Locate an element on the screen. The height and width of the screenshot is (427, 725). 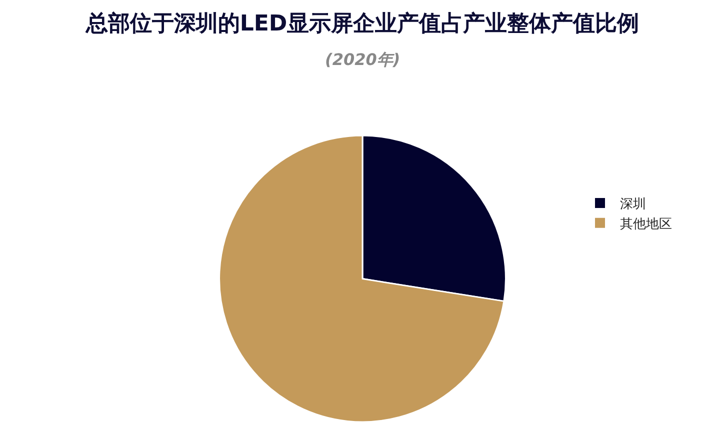
chart-title: 总部位于深圳的LED显示屏企业产值占产业整体产值比例 is located at coordinates (362, 23).